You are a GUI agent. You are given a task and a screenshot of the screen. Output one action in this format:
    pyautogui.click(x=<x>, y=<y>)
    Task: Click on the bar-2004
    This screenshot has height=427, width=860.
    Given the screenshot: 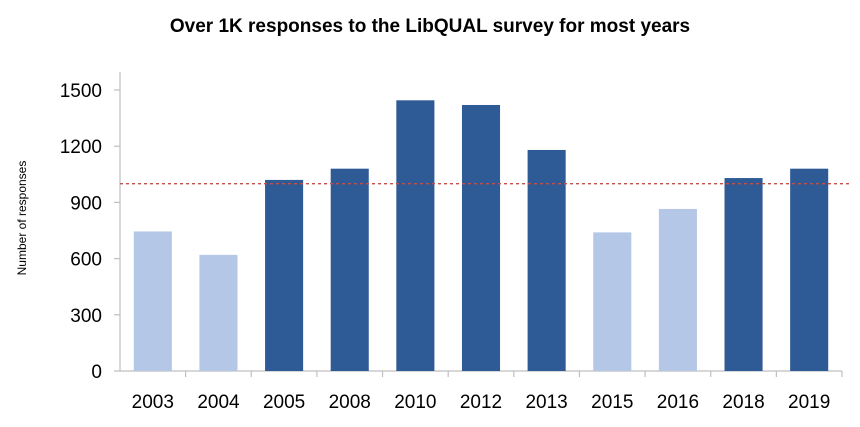 What is the action you would take?
    pyautogui.click(x=218, y=312)
    